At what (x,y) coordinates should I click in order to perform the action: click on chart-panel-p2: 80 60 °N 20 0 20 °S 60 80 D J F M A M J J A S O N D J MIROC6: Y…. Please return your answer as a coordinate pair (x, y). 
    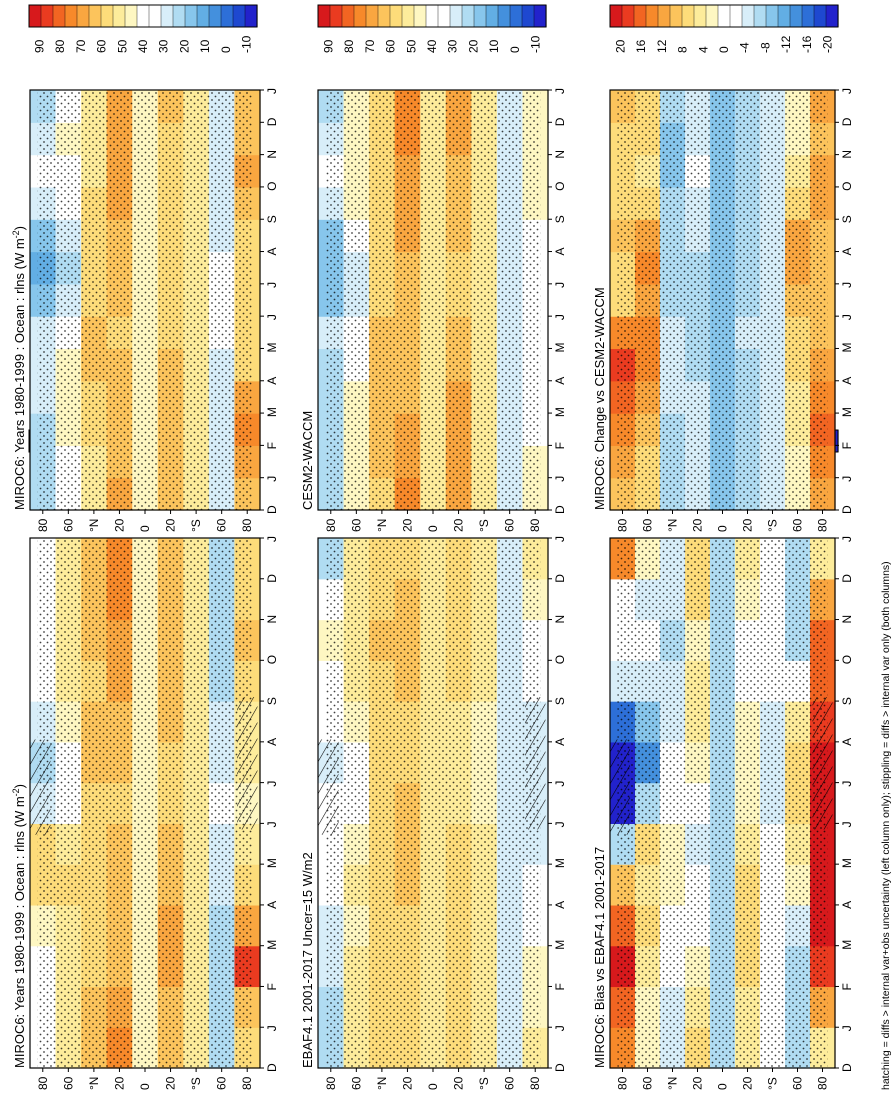
    Looking at the image, I should click on (145, 268).